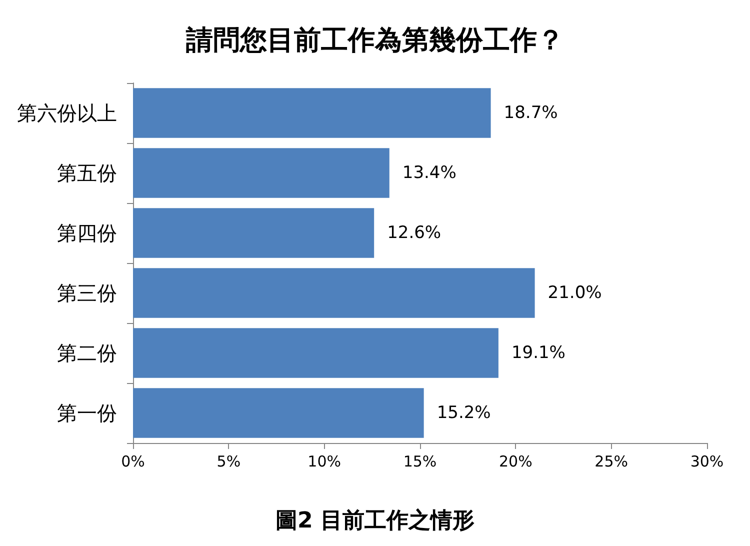 This screenshot has height=546, width=750. I want to click on data-label: 15.2%, so click(463, 413).